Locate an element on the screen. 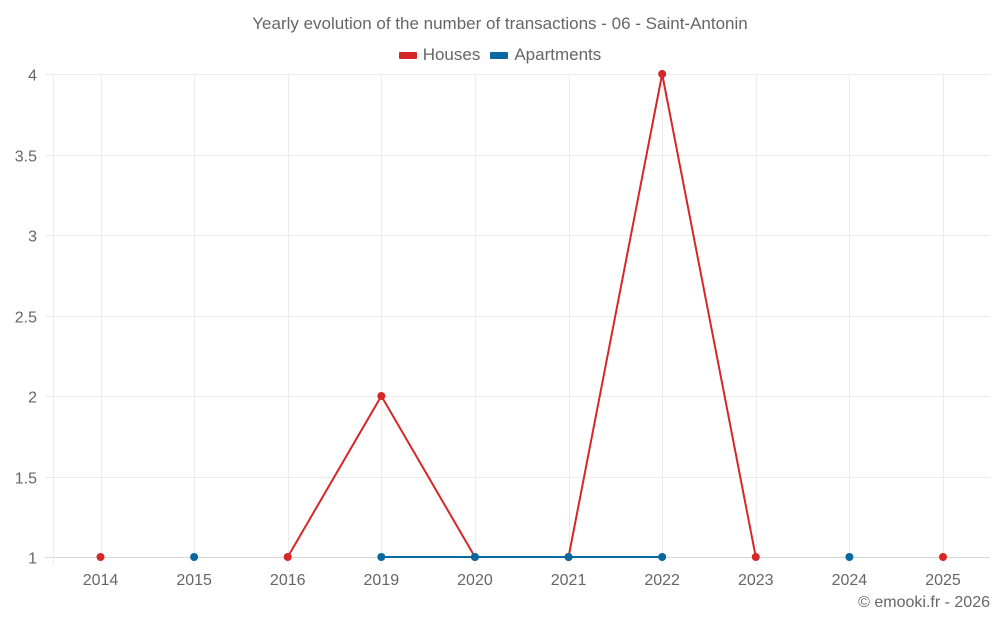  legend-item-houses: Houses is located at coordinates (439, 55).